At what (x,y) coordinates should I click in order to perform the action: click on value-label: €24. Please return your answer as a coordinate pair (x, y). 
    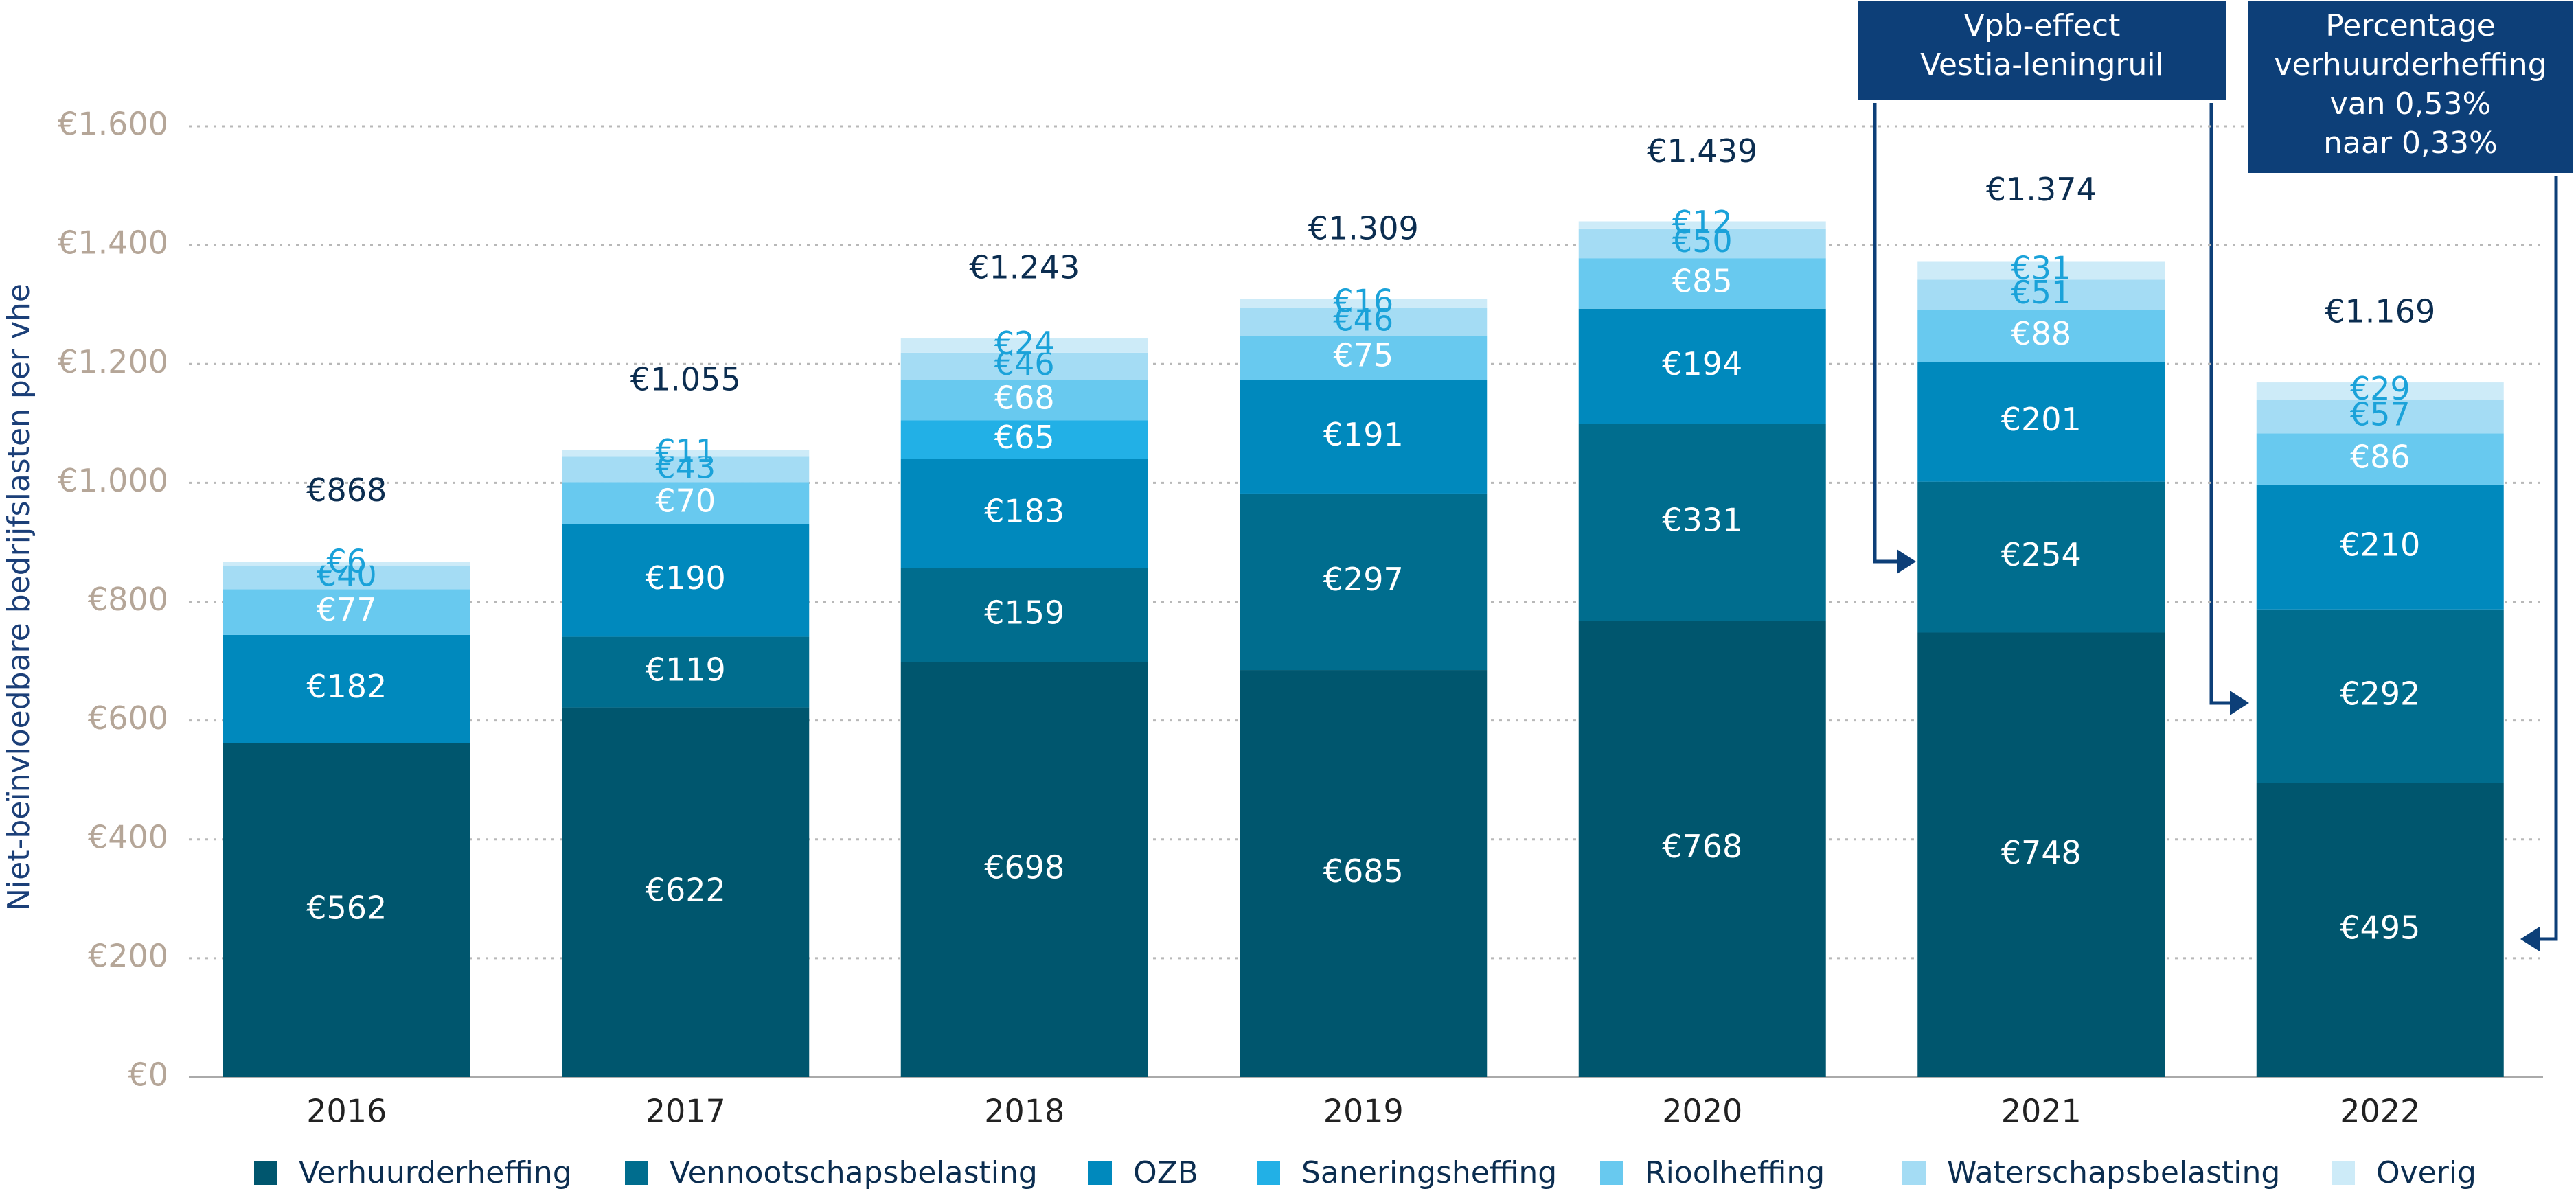
    Looking at the image, I should click on (1024, 343).